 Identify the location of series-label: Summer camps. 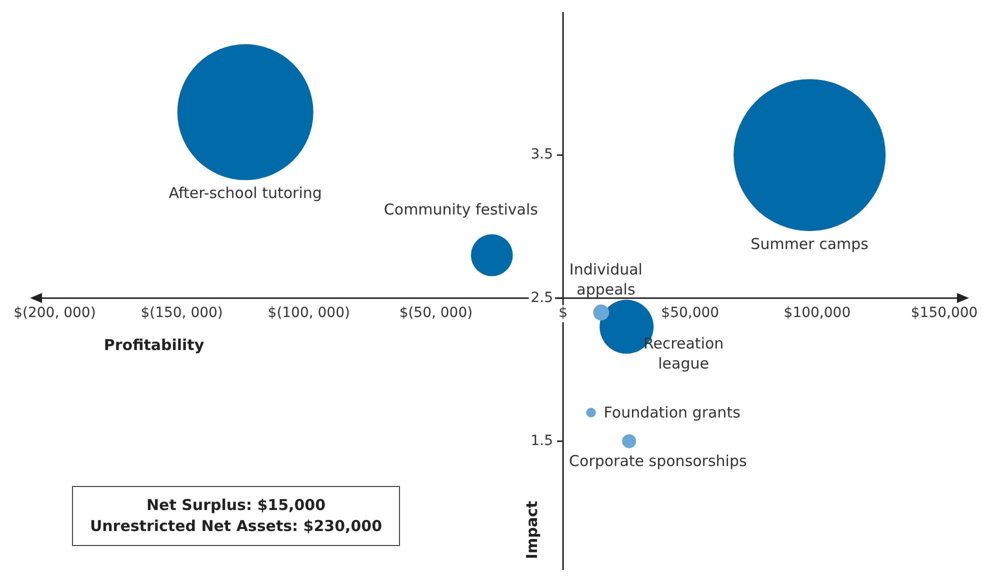
(809, 244).